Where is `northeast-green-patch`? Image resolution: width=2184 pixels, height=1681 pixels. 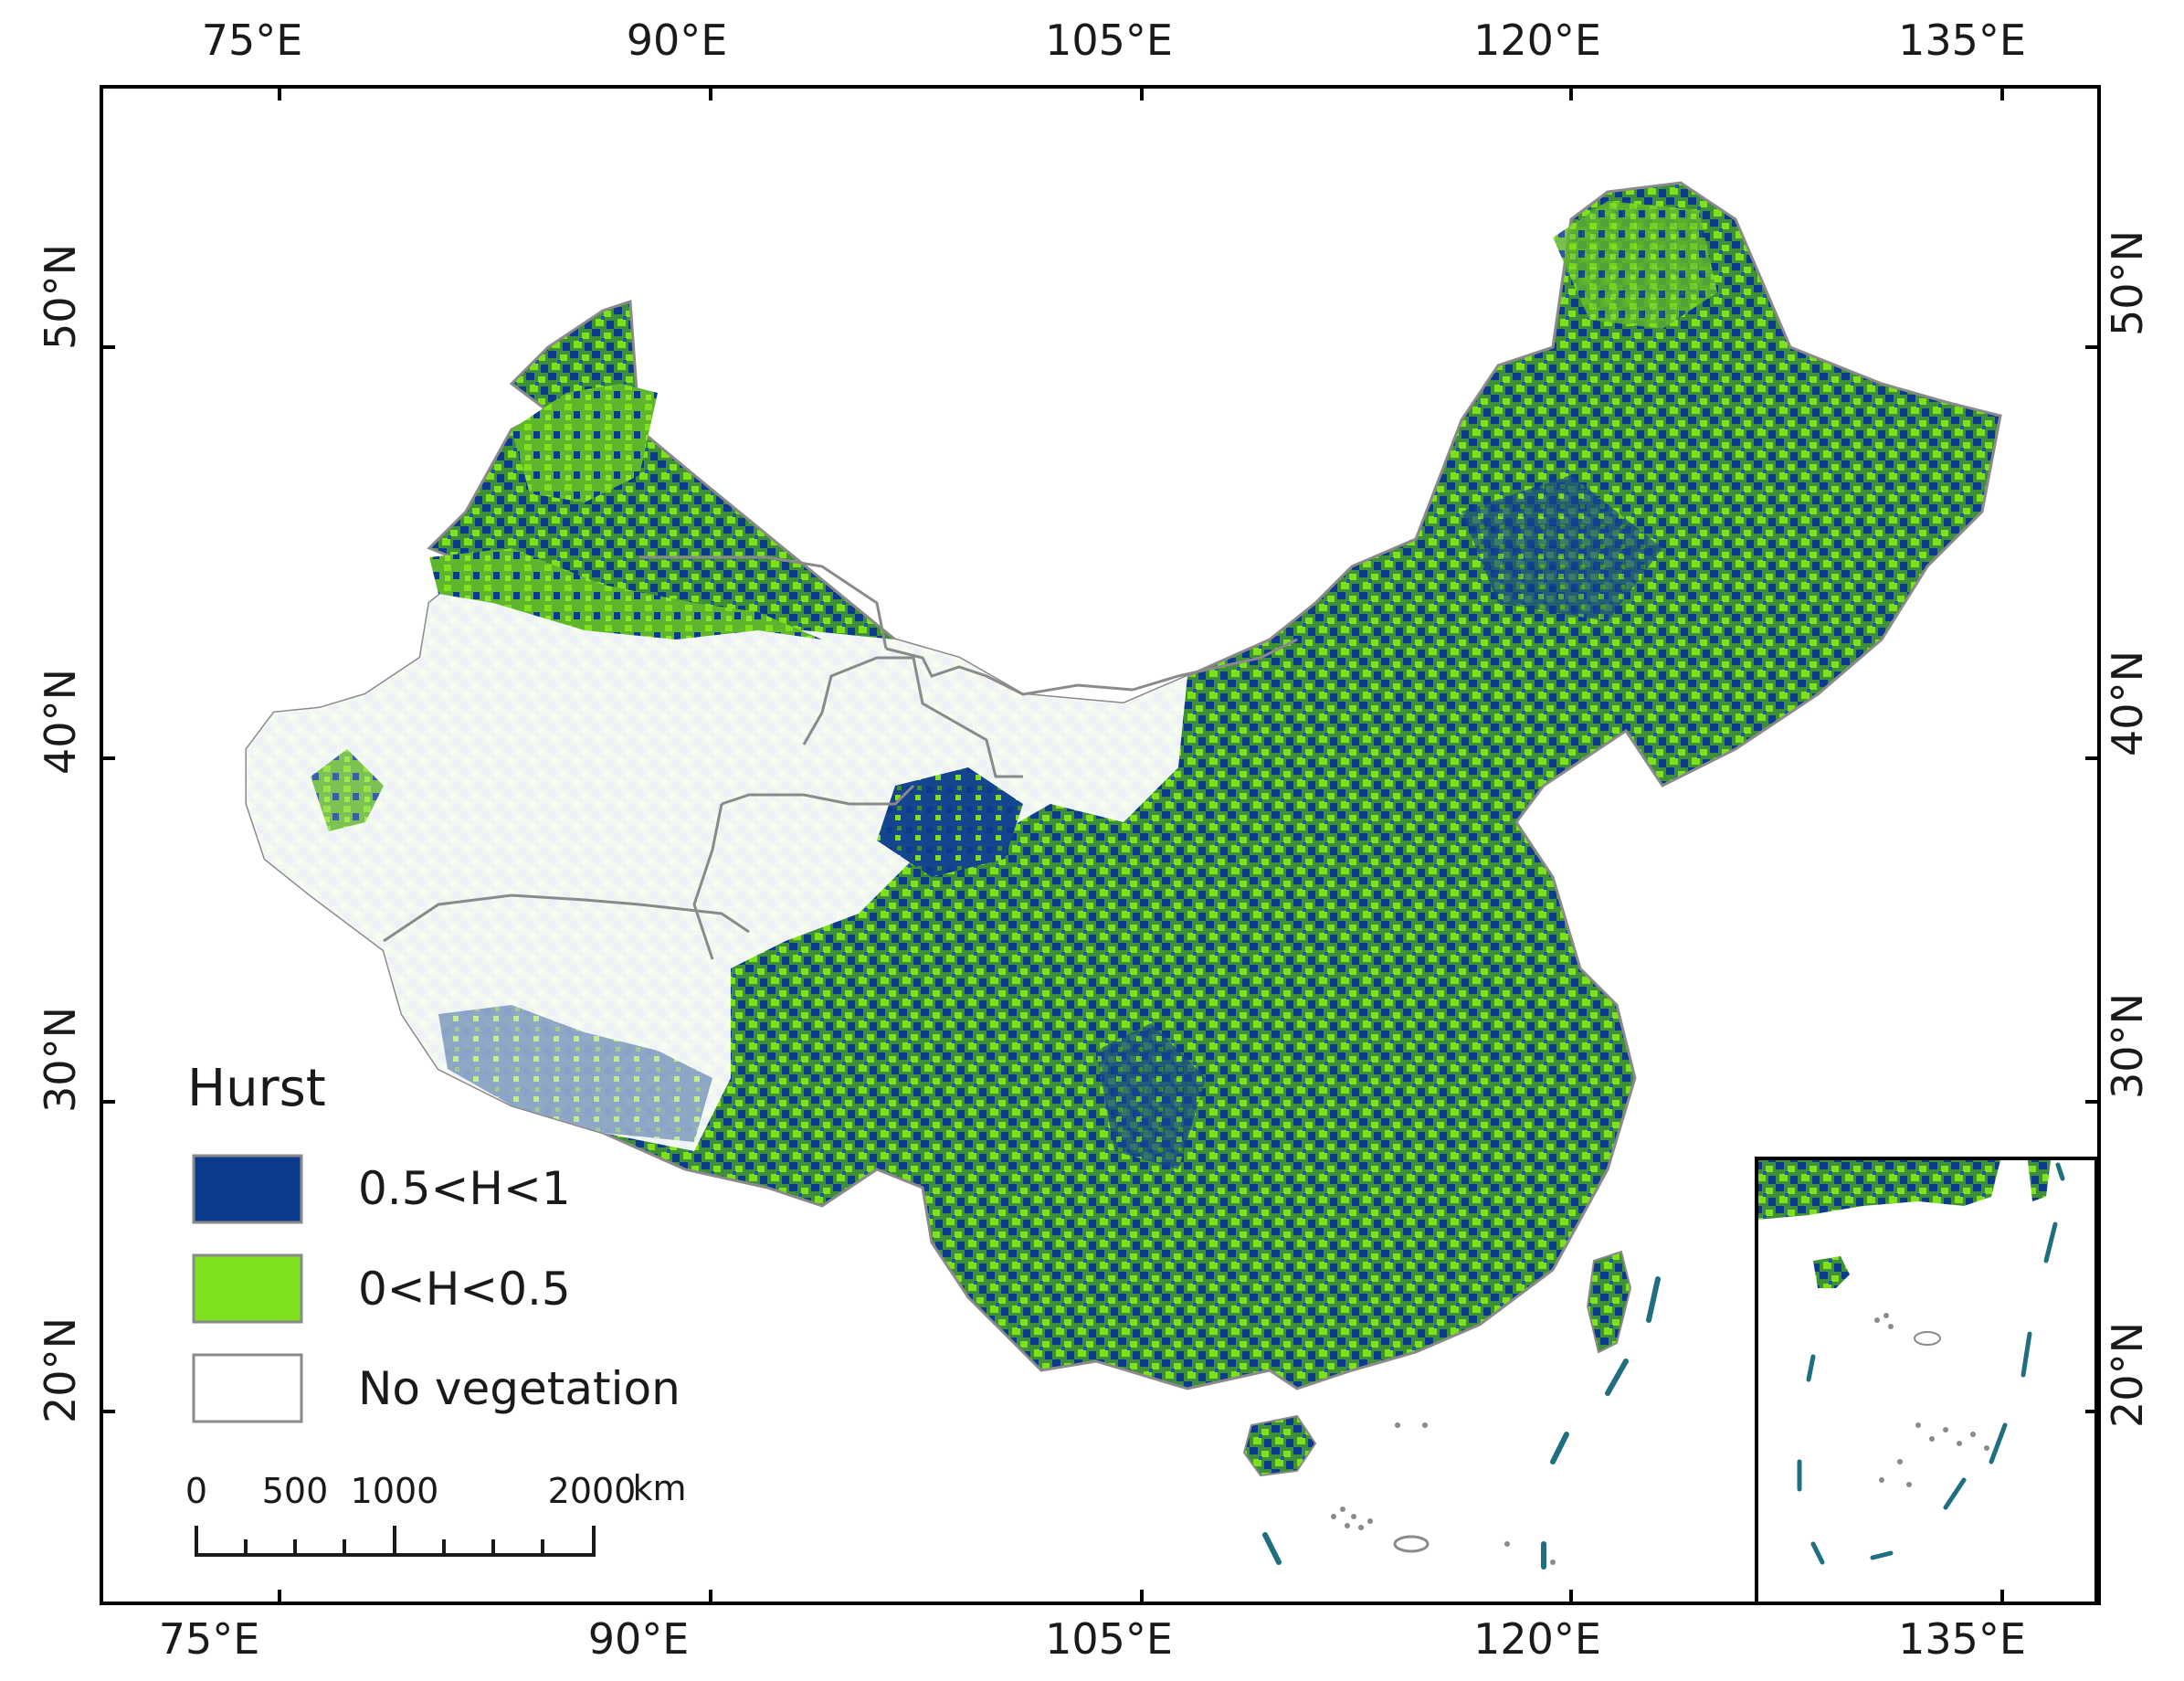 northeast-green-patch is located at coordinates (1635, 265).